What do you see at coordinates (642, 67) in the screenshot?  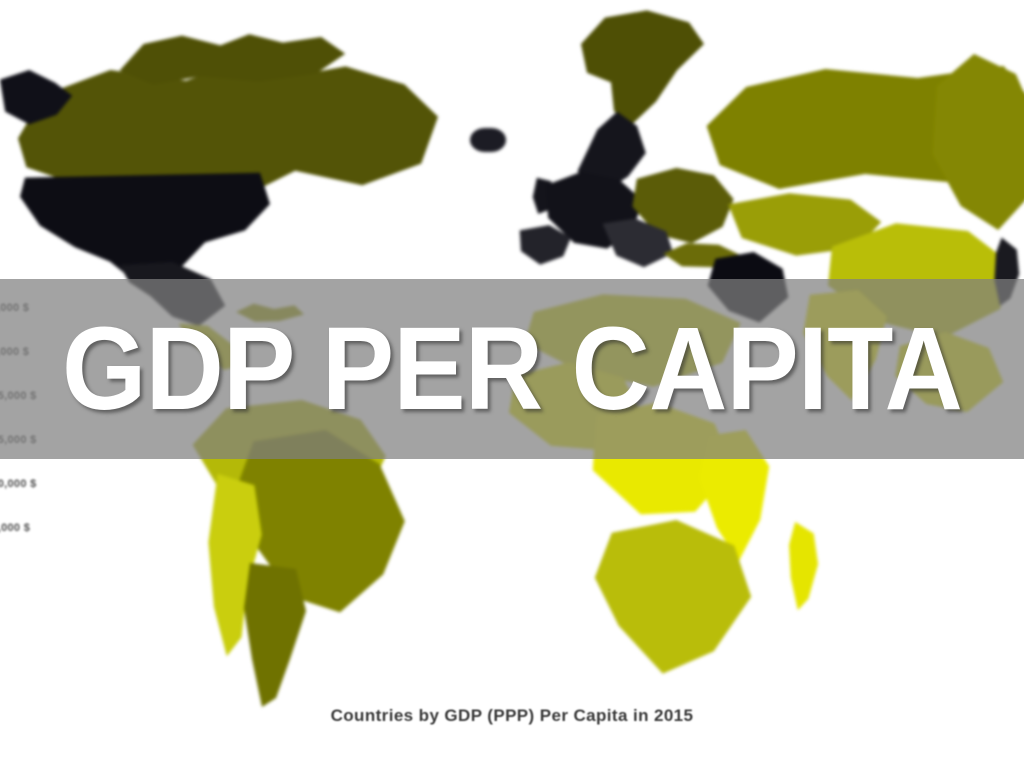 I see `region-greenland` at bounding box center [642, 67].